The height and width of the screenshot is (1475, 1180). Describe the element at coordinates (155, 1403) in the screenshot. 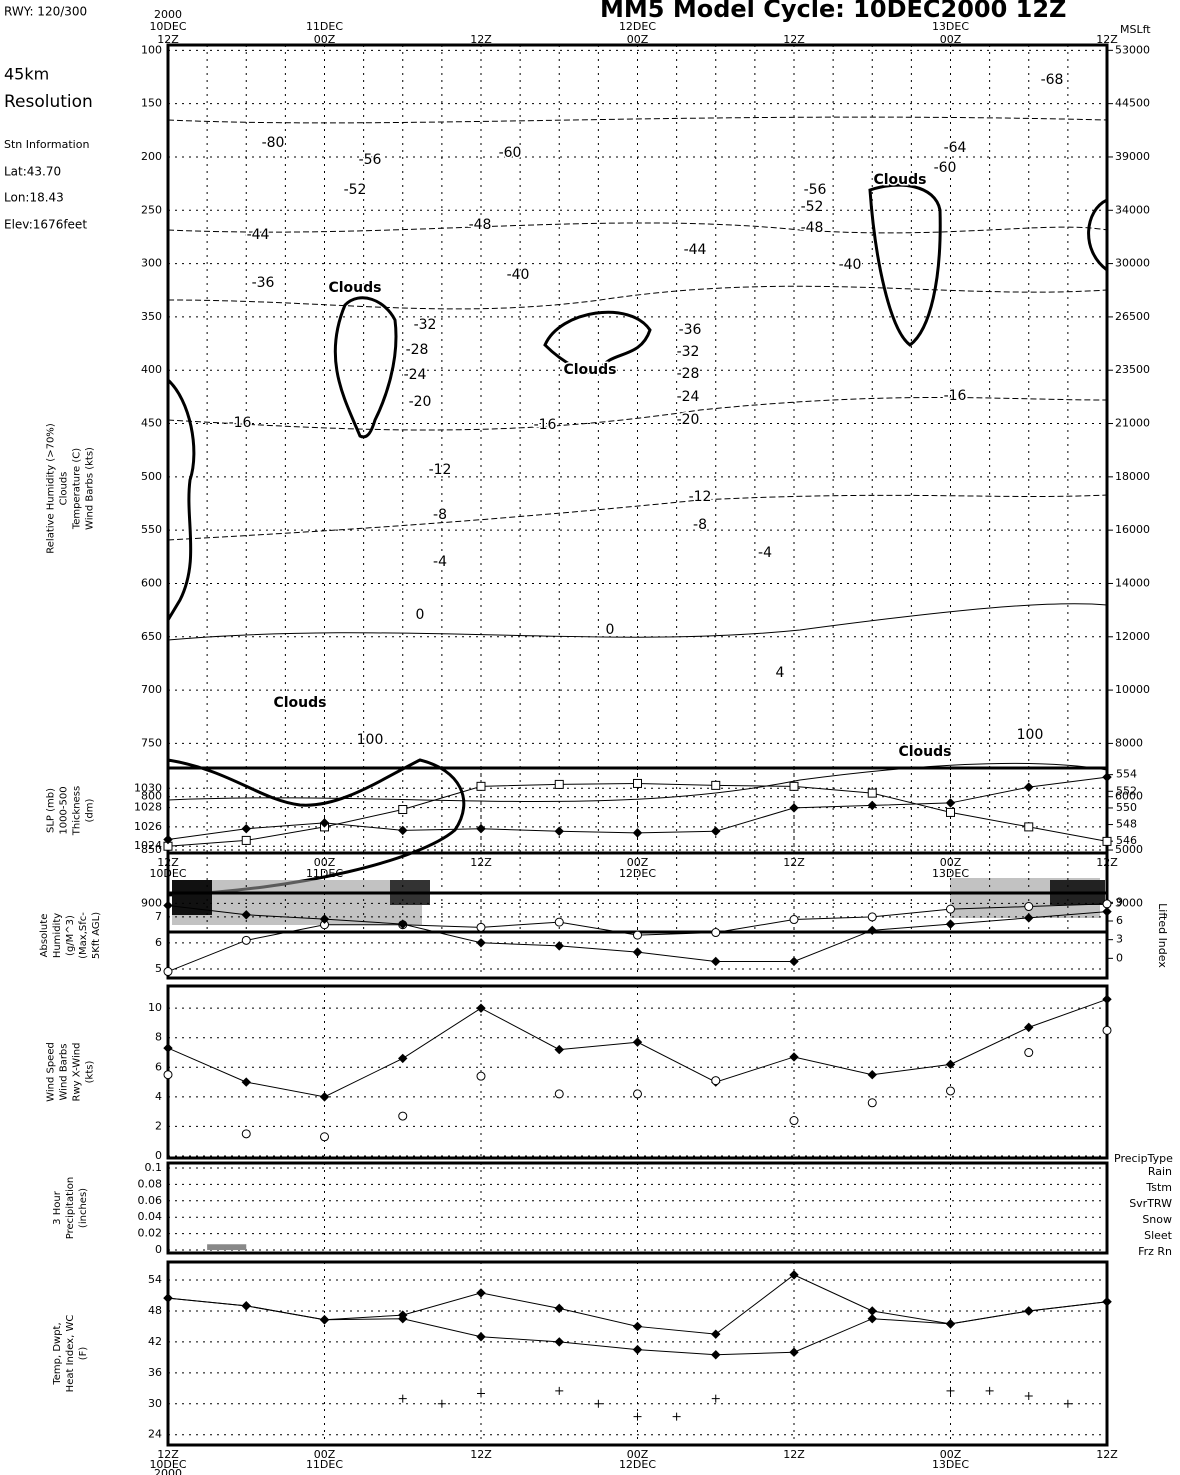

I see `y-tick-label: 30` at that location.